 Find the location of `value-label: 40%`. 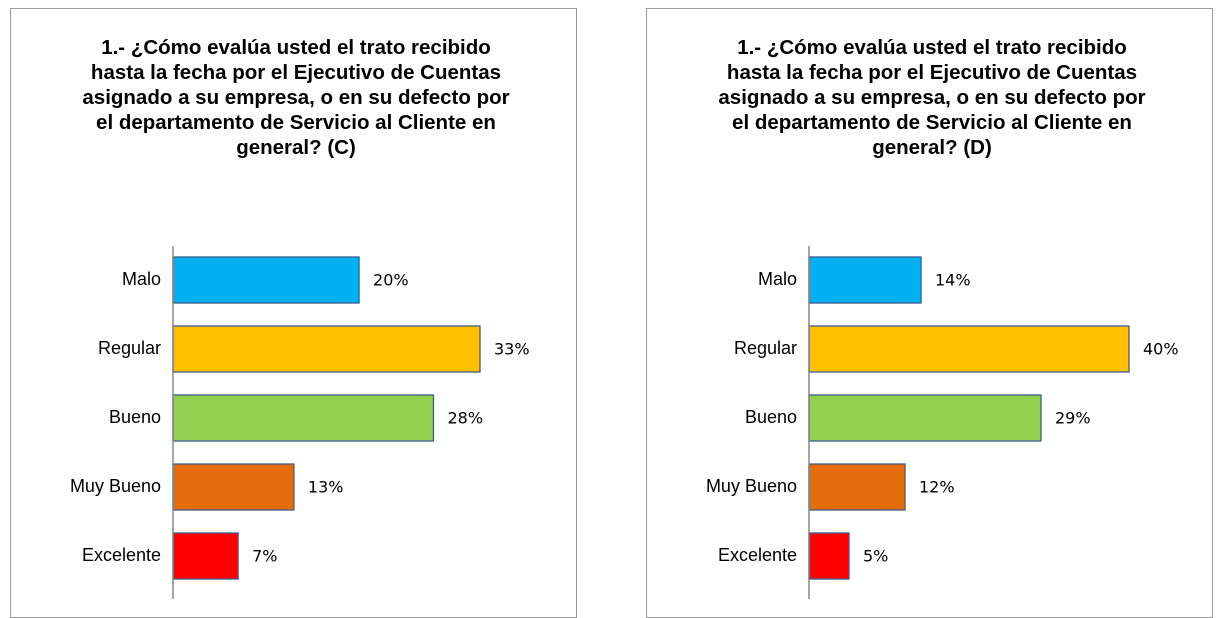

value-label: 40% is located at coordinates (1161, 349).